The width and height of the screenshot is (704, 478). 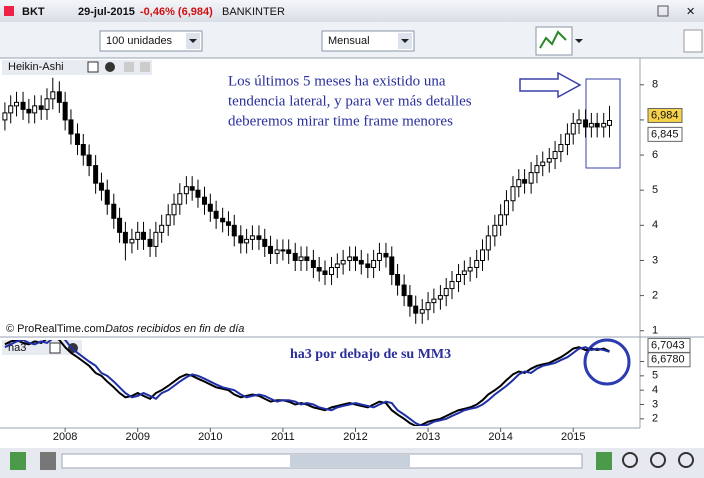 What do you see at coordinates (137, 437) in the screenshot?
I see `x-tick-label: 2009` at bounding box center [137, 437].